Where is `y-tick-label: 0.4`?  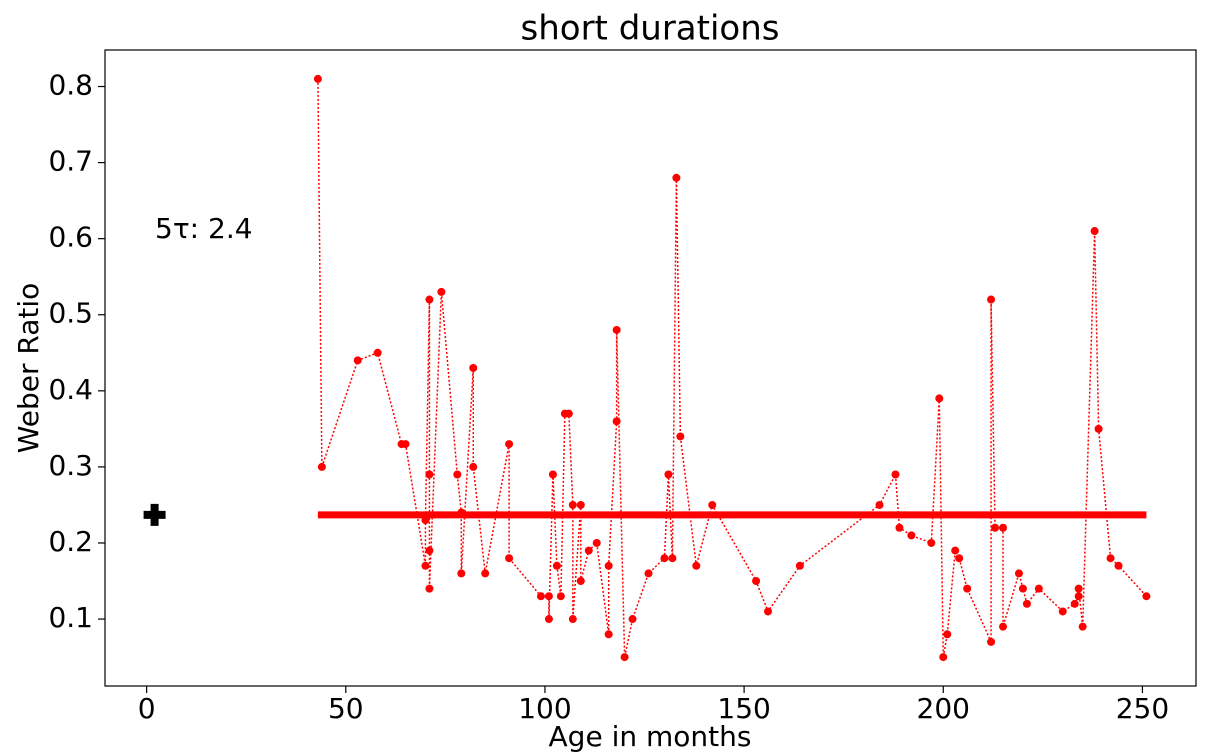
y-tick-label: 0.4 is located at coordinates (70, 389).